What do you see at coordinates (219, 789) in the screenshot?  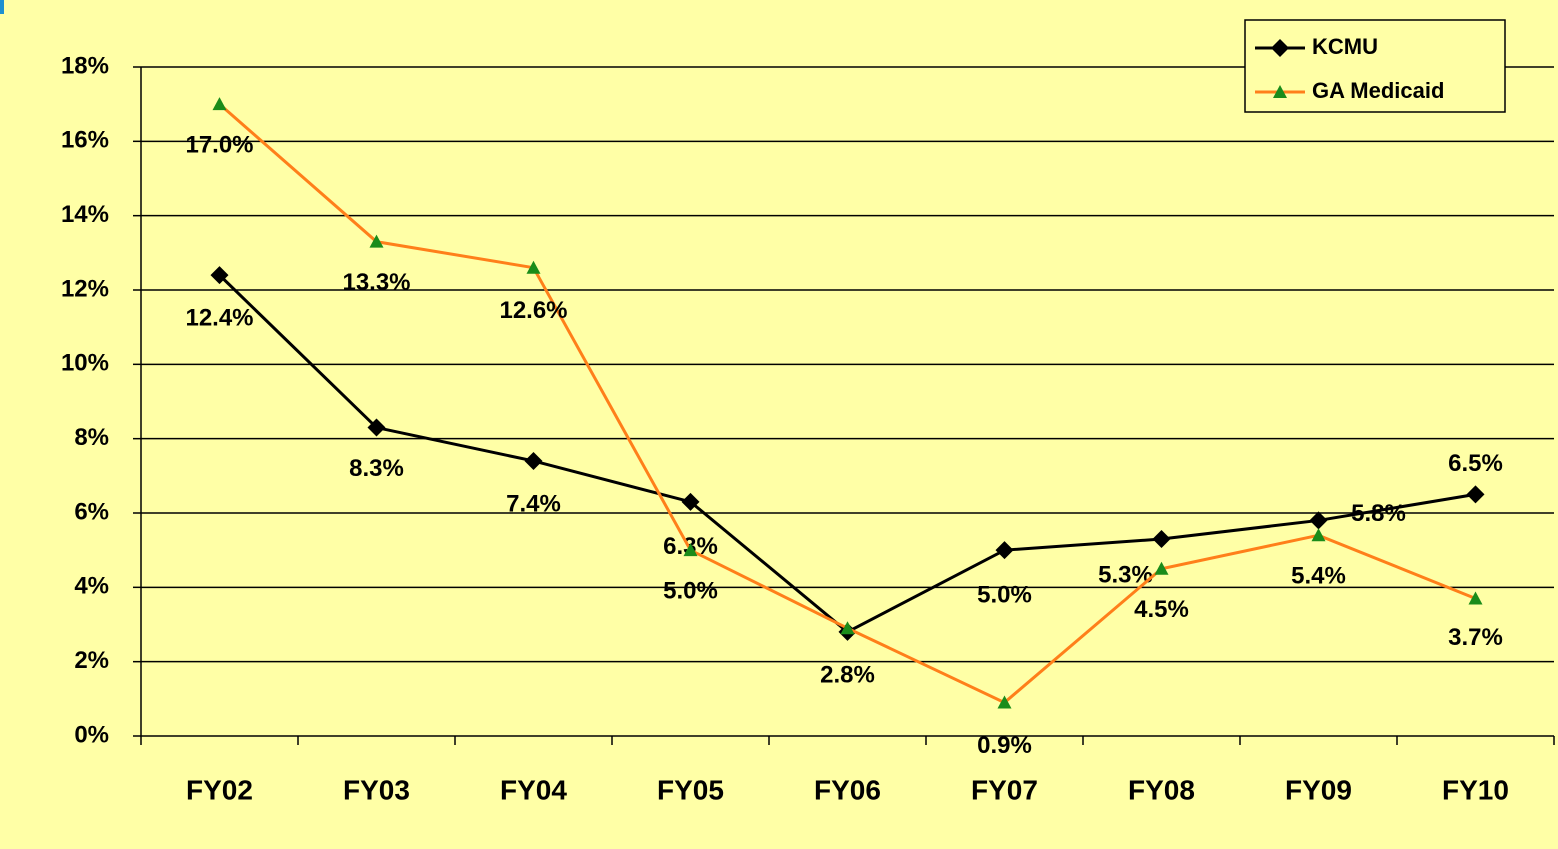 I see `x-tick-label: FY02` at bounding box center [219, 789].